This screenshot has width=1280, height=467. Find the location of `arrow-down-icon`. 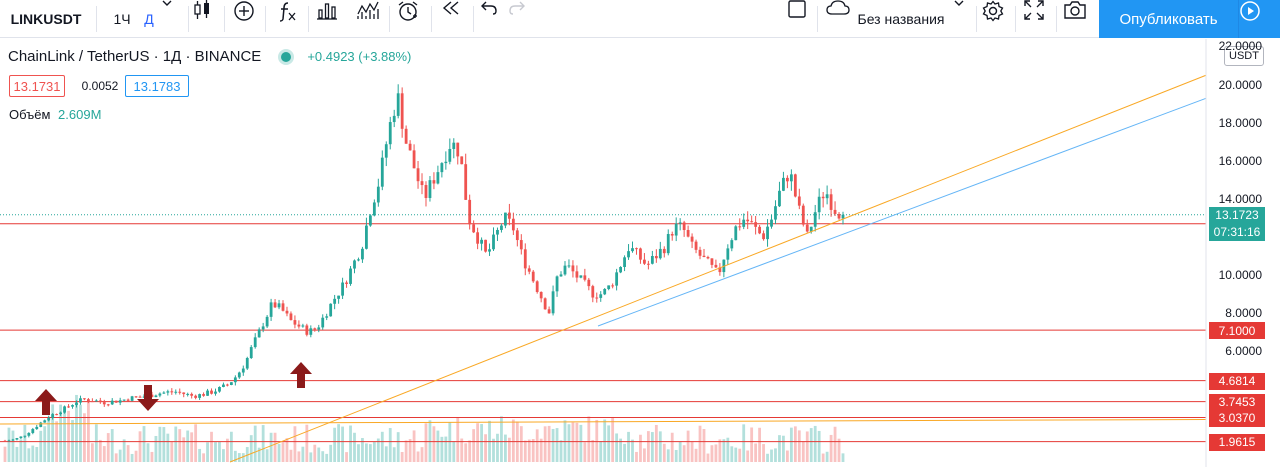

arrow-down-icon is located at coordinates (148, 398).